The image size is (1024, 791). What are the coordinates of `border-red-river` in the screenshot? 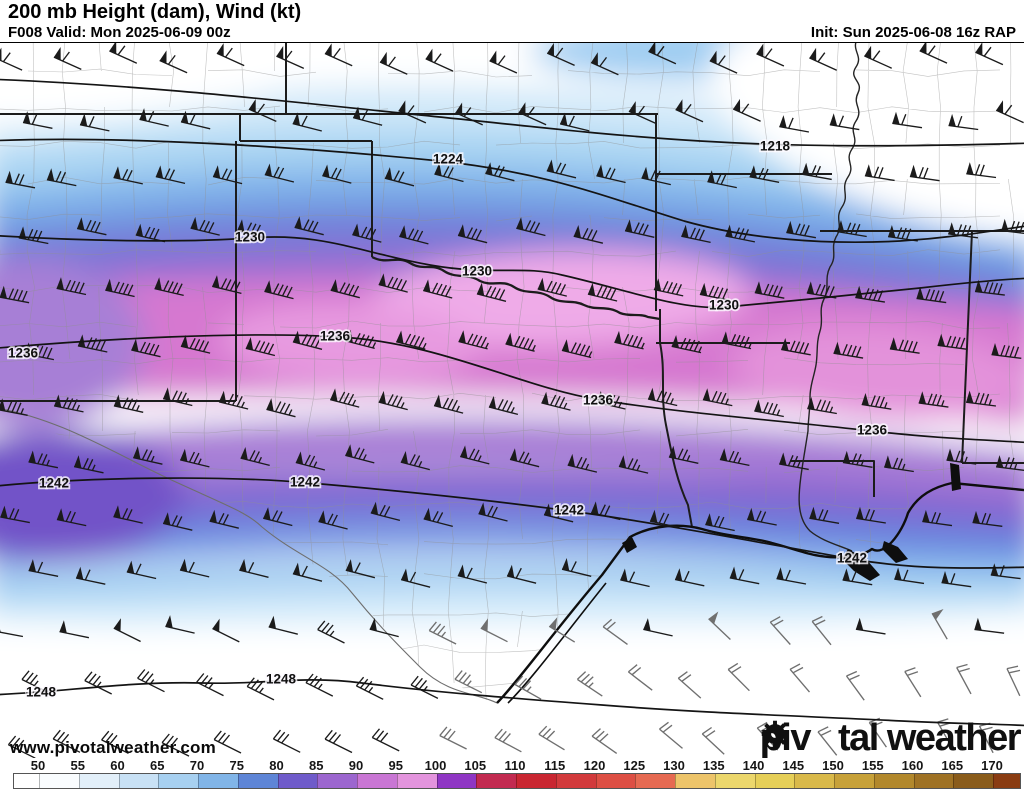 It's located at (516, 288).